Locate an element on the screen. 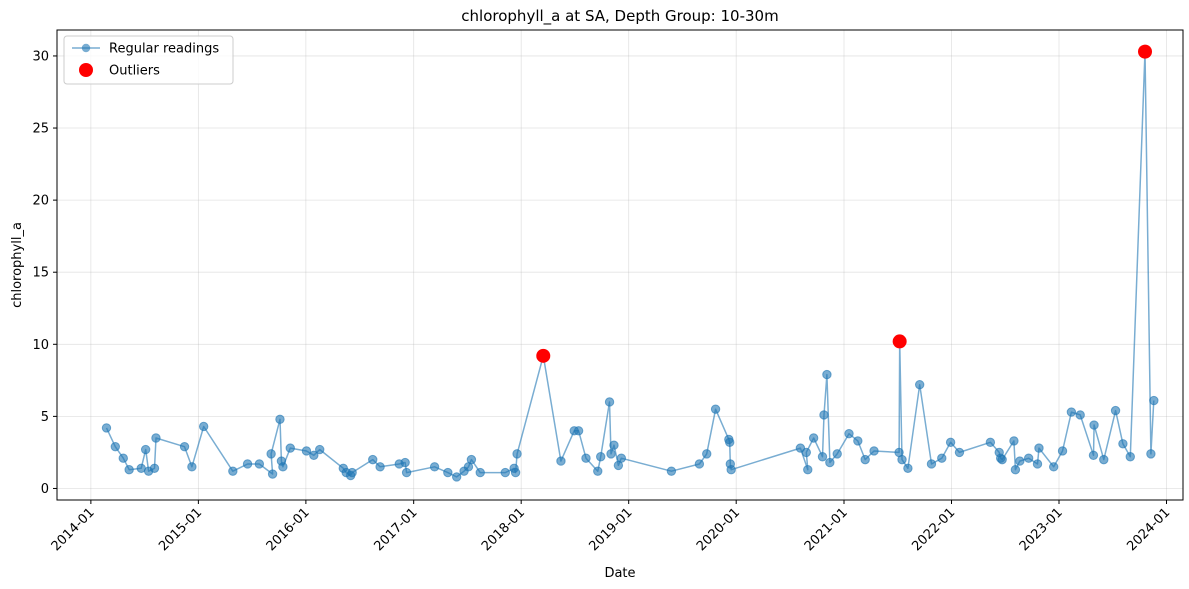 The width and height of the screenshot is (1189, 589). y-axis-label: chlorophyll_a is located at coordinates (17, 265).